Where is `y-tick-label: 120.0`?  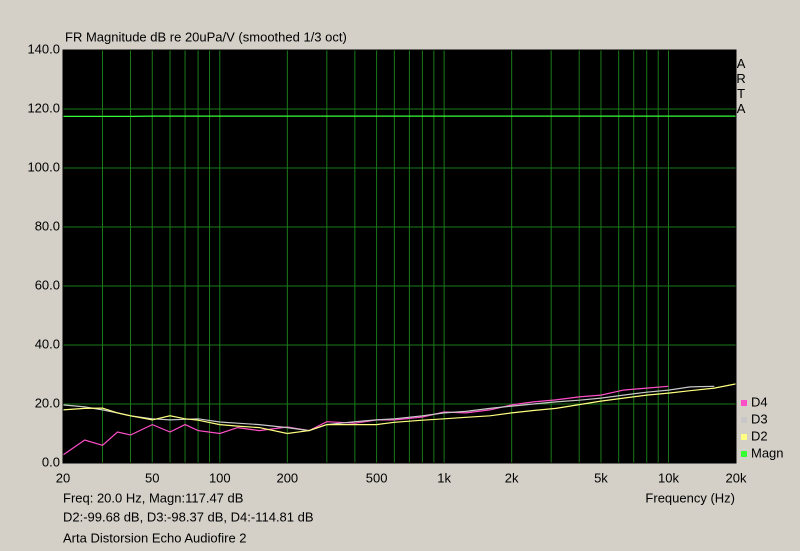 y-tick-label: 120.0 is located at coordinates (43, 107).